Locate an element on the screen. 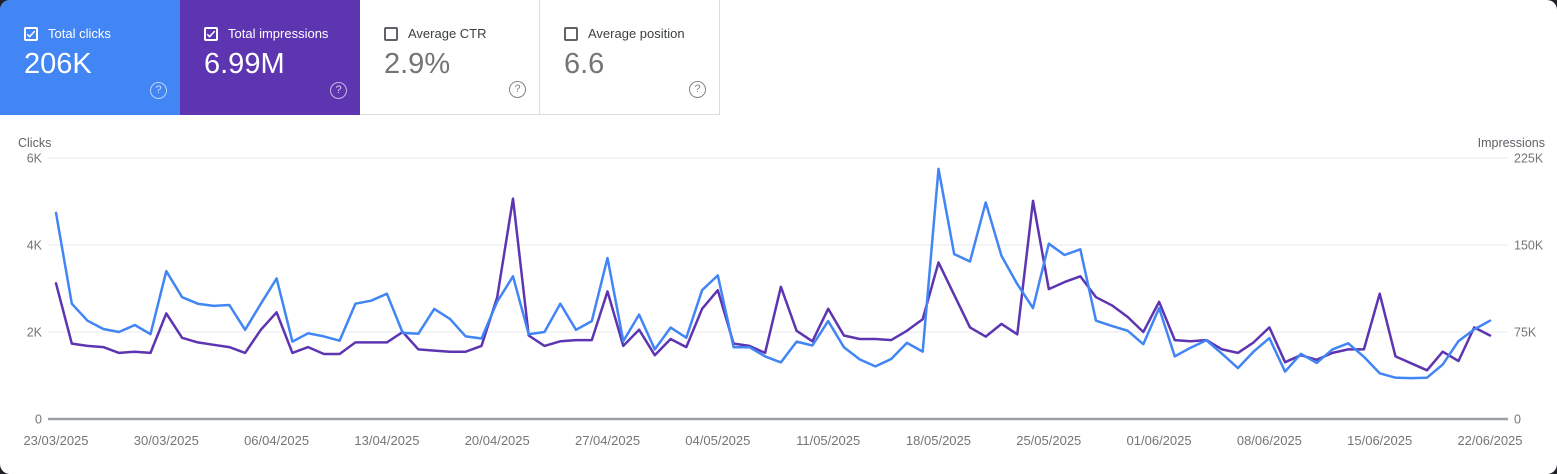  x-axis-label: 30/03/2025 is located at coordinates (166, 440).